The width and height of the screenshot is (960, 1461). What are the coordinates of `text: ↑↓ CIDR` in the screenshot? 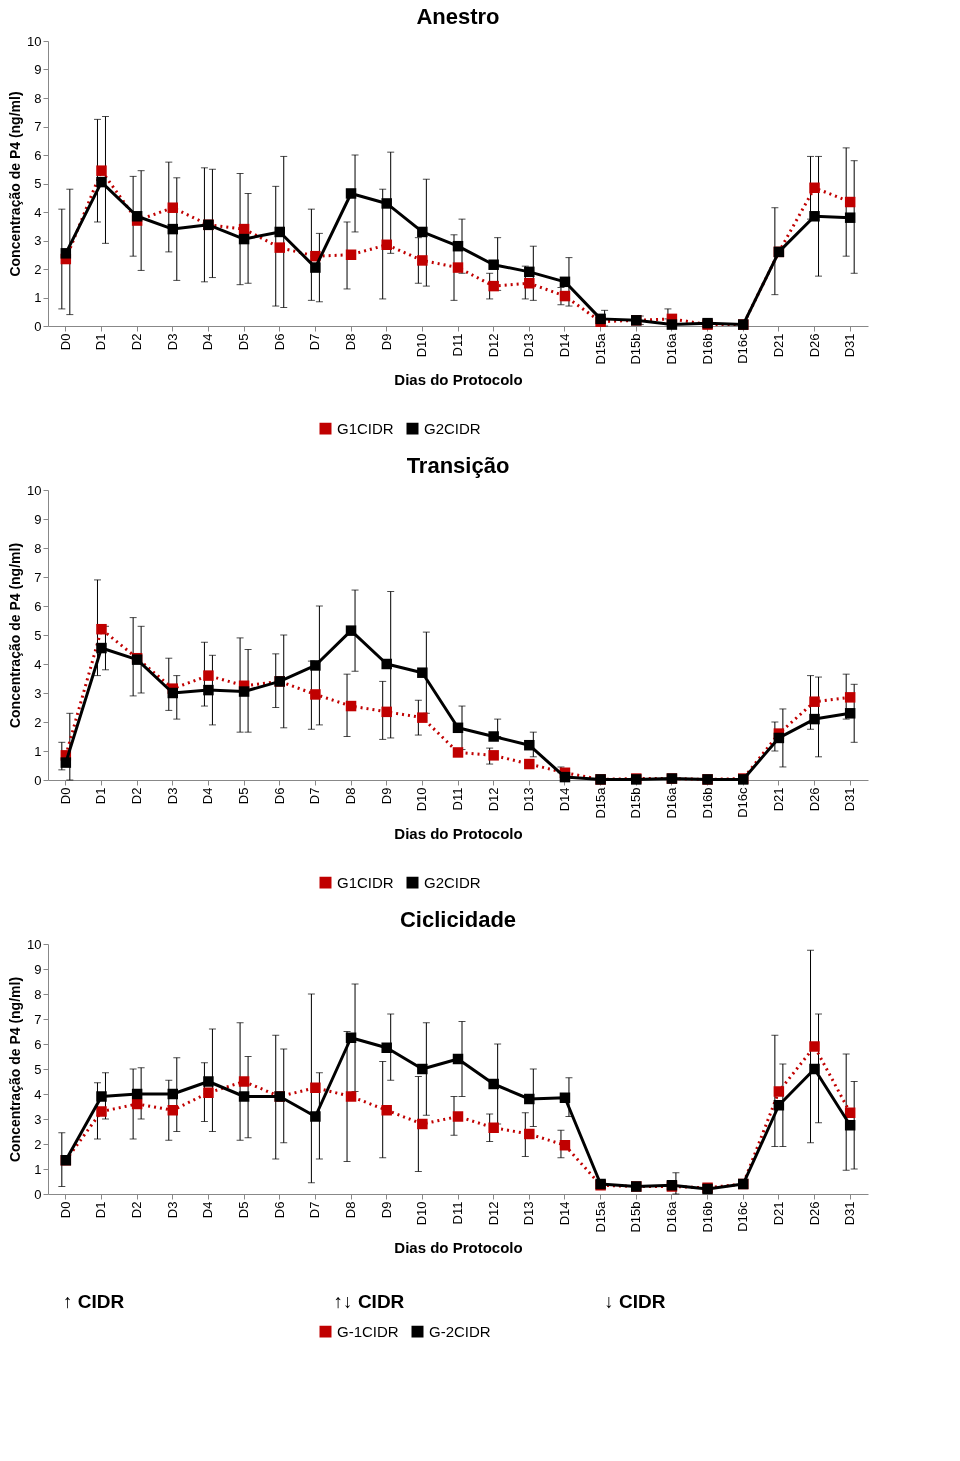 It's located at (369, 1301).